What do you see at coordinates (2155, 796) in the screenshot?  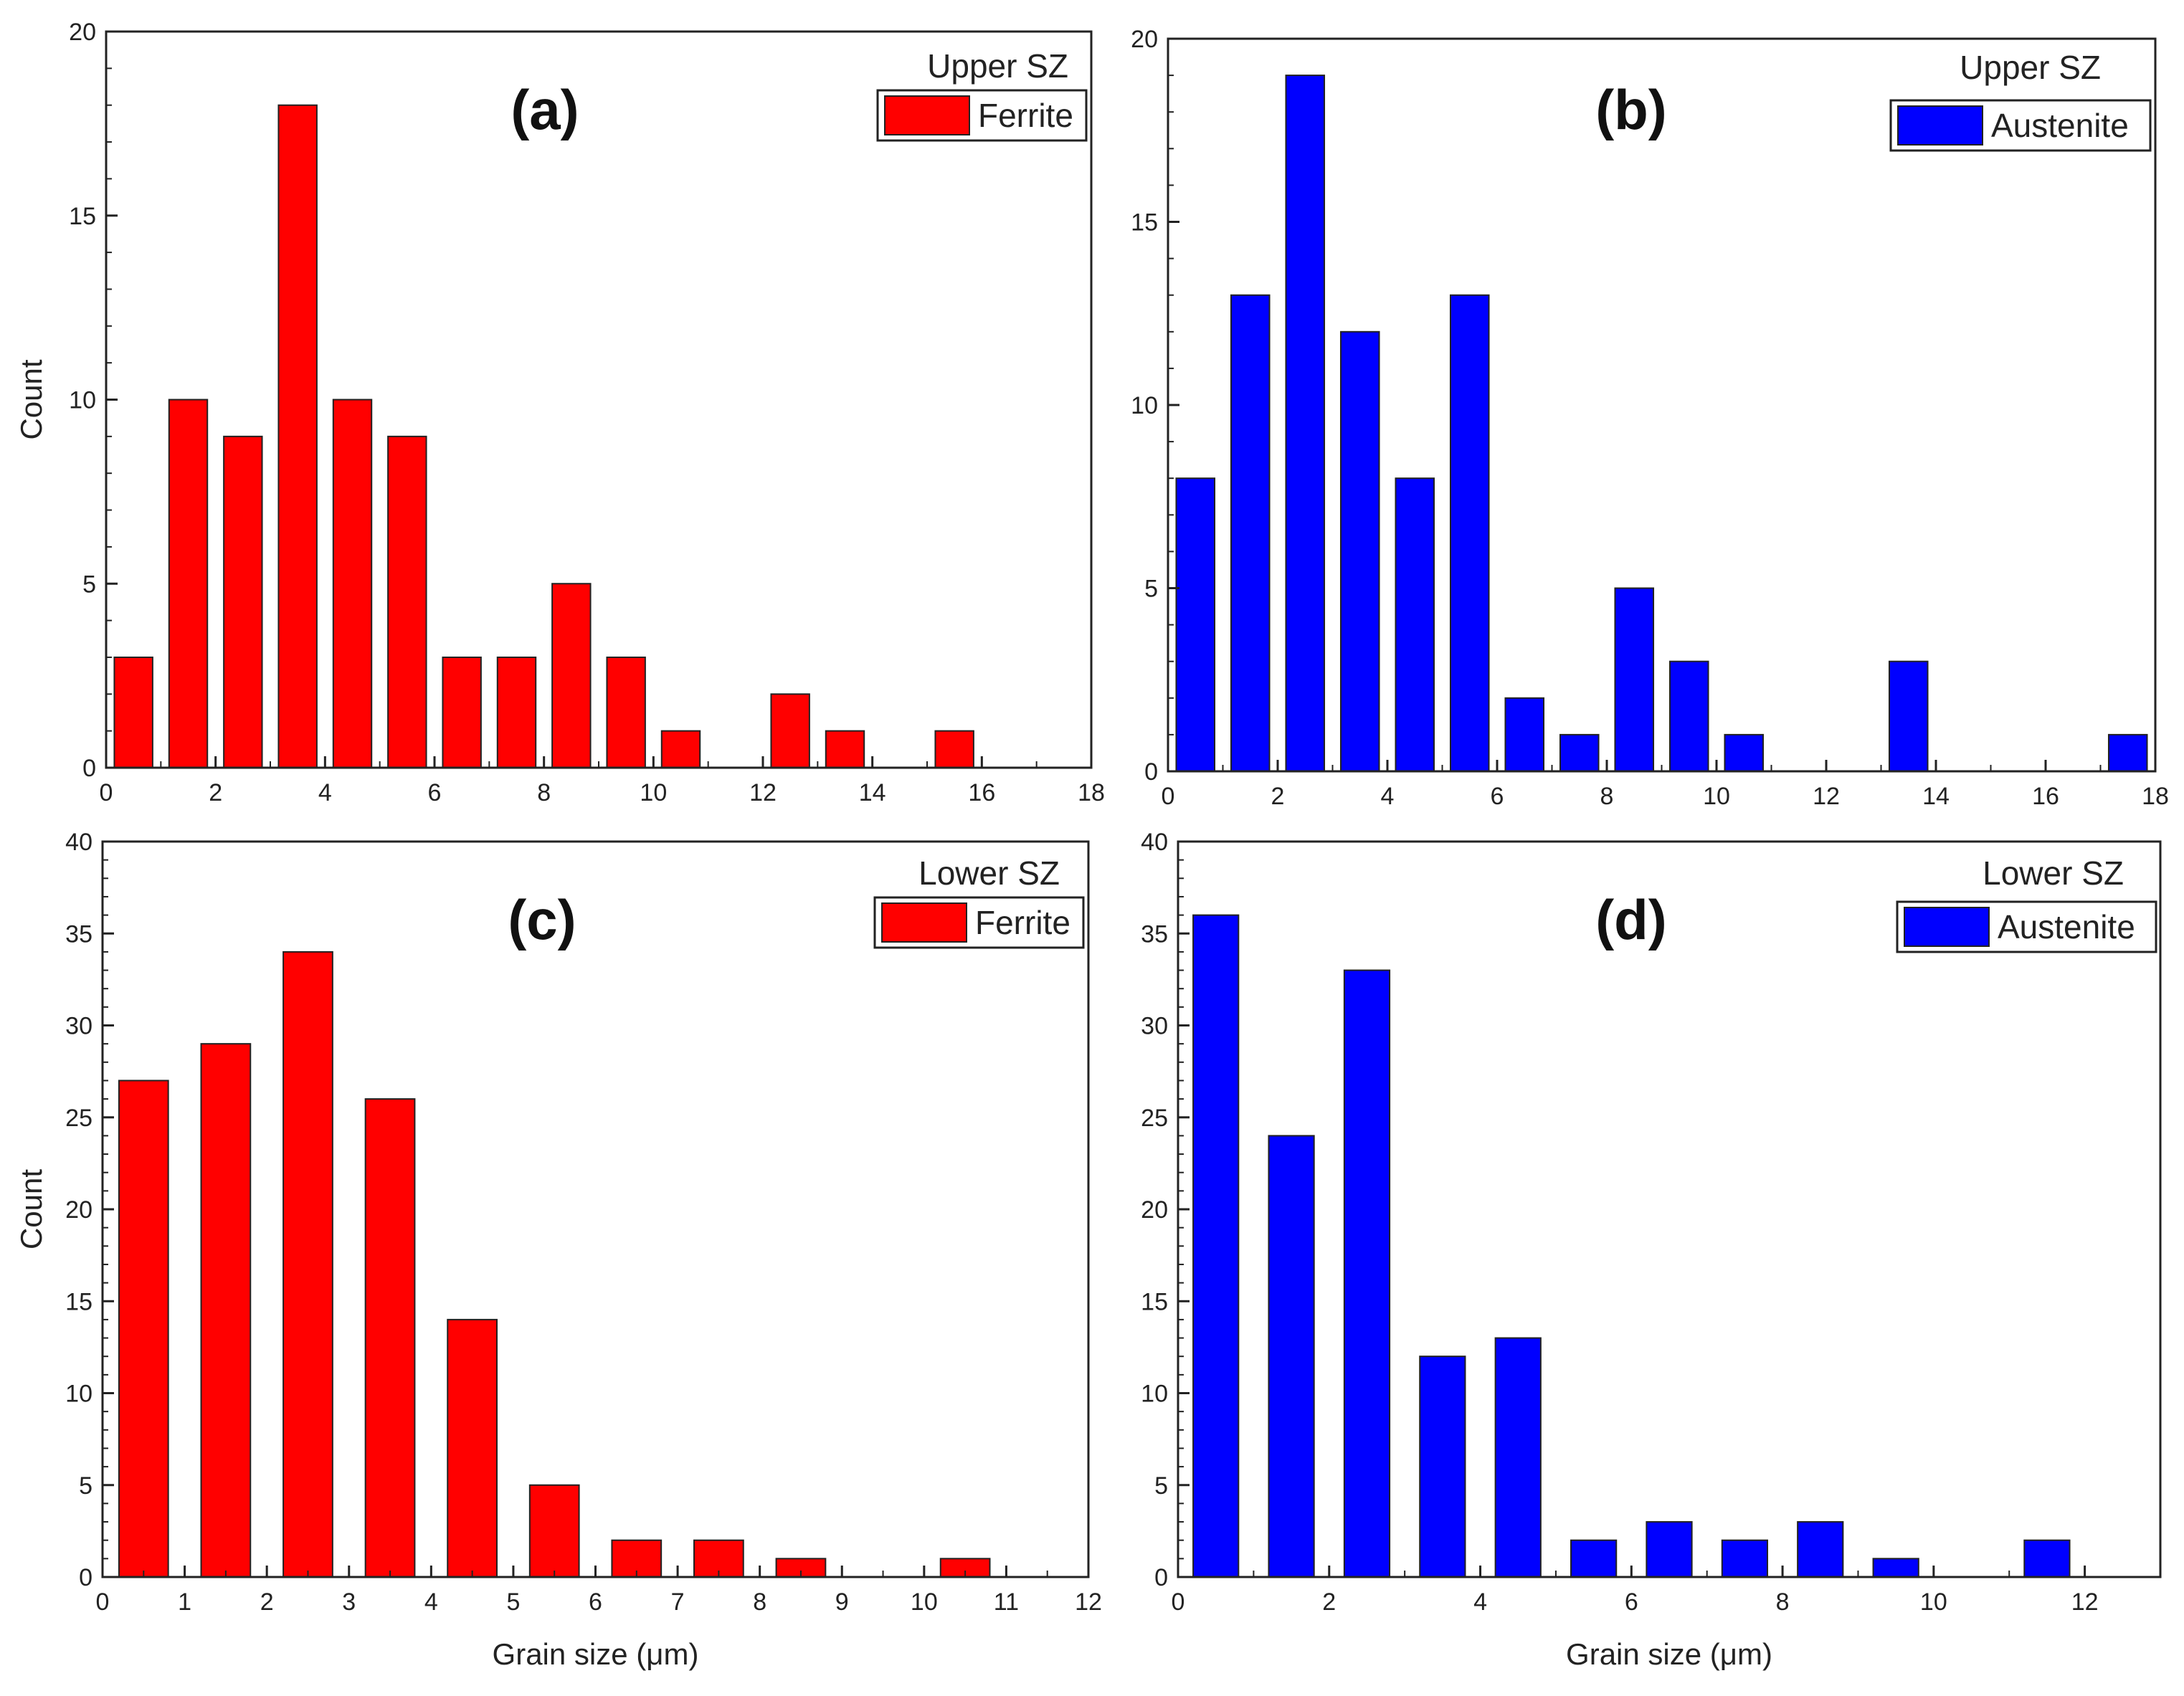 I see `x-tick-label: 18` at bounding box center [2155, 796].